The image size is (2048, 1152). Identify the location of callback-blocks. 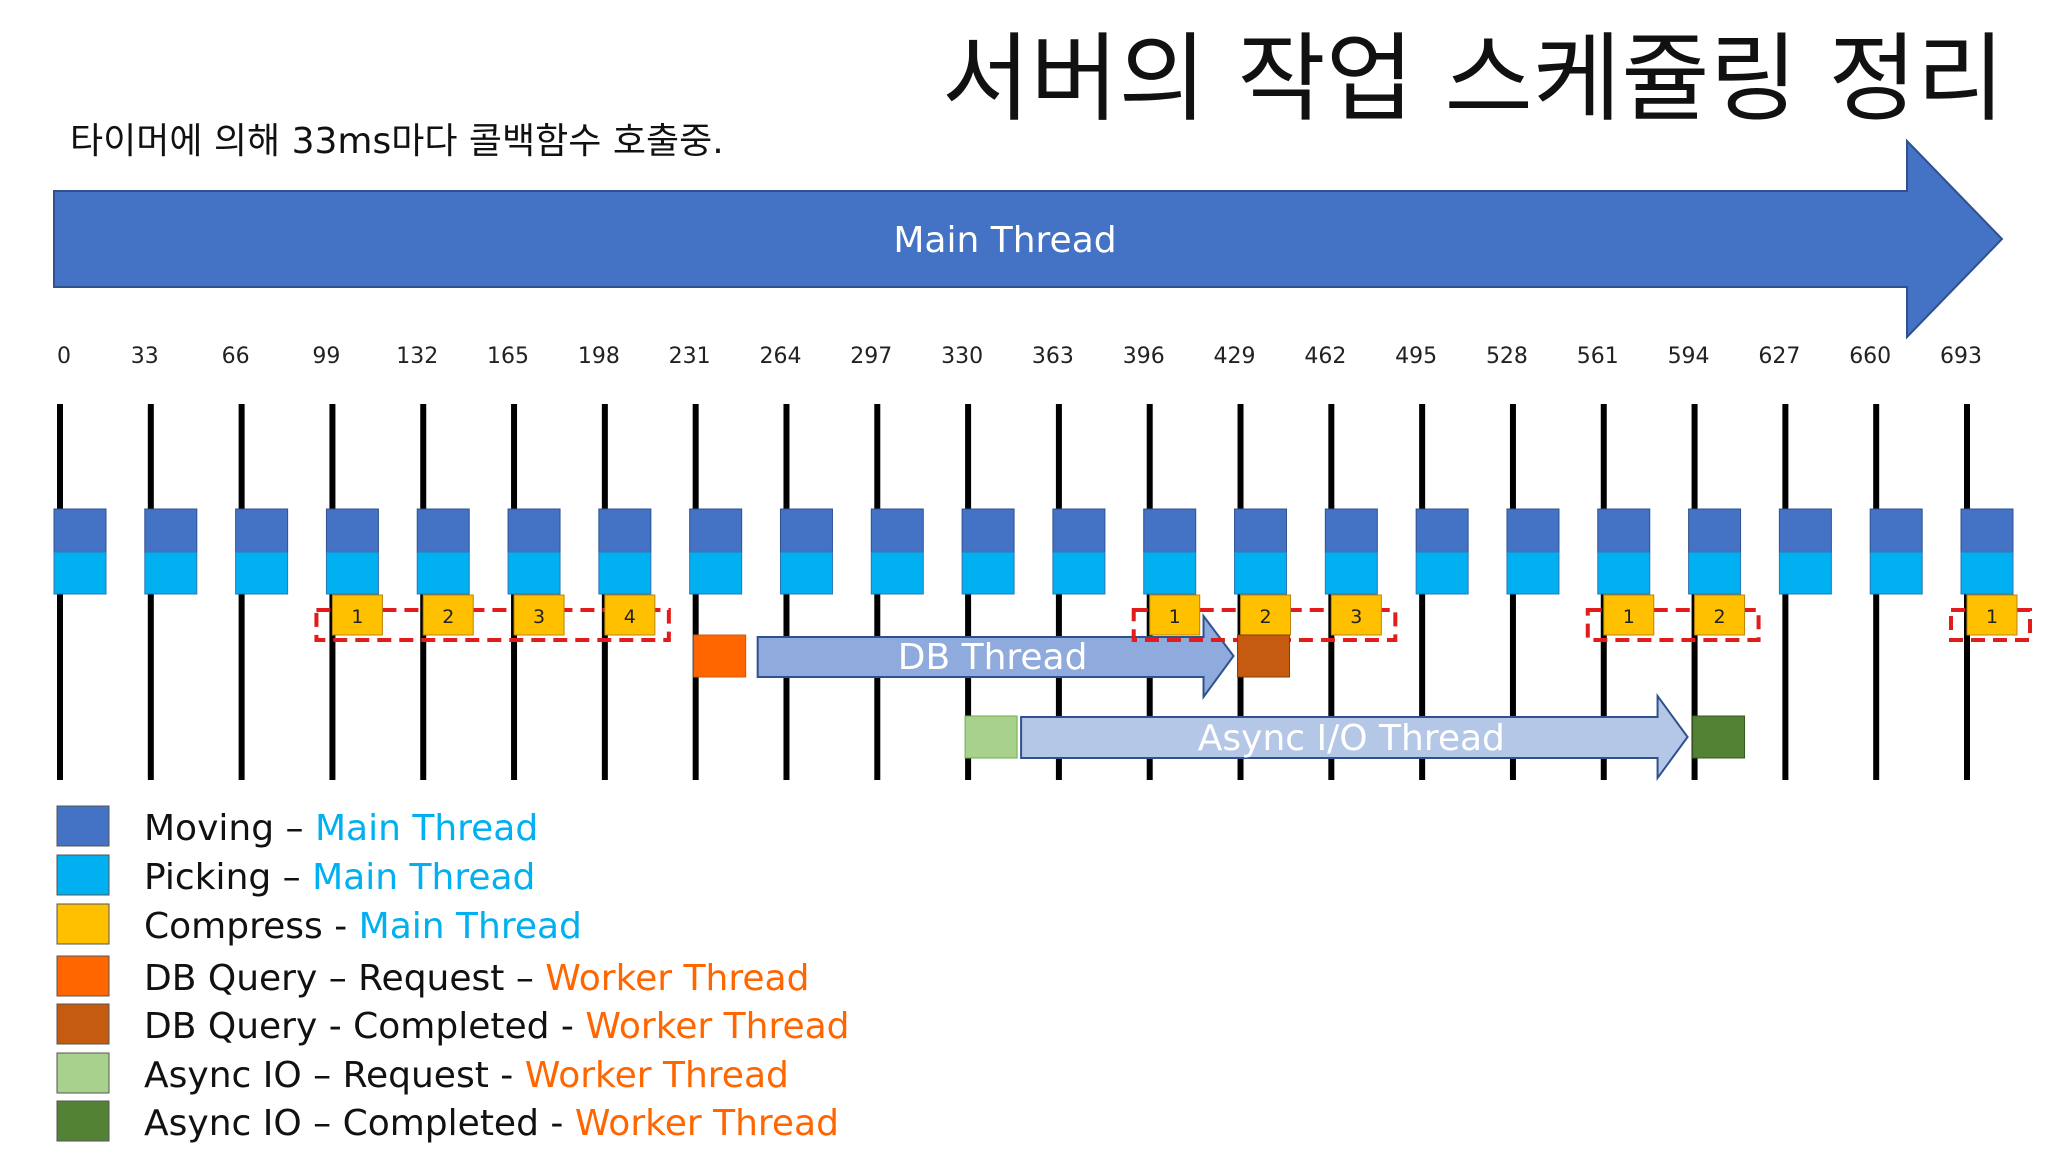
(1033, 551).